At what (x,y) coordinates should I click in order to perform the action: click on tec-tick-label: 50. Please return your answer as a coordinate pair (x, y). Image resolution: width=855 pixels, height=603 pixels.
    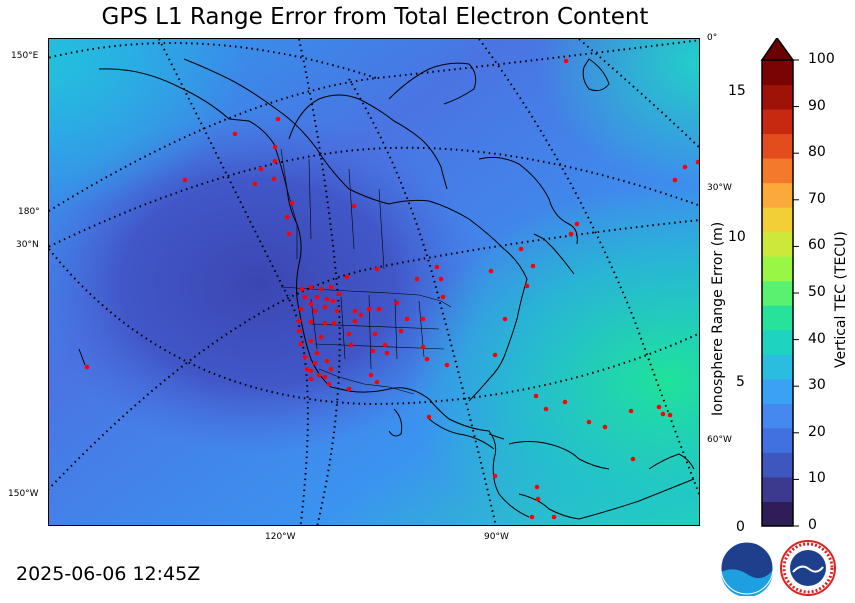
    Looking at the image, I should click on (817, 292).